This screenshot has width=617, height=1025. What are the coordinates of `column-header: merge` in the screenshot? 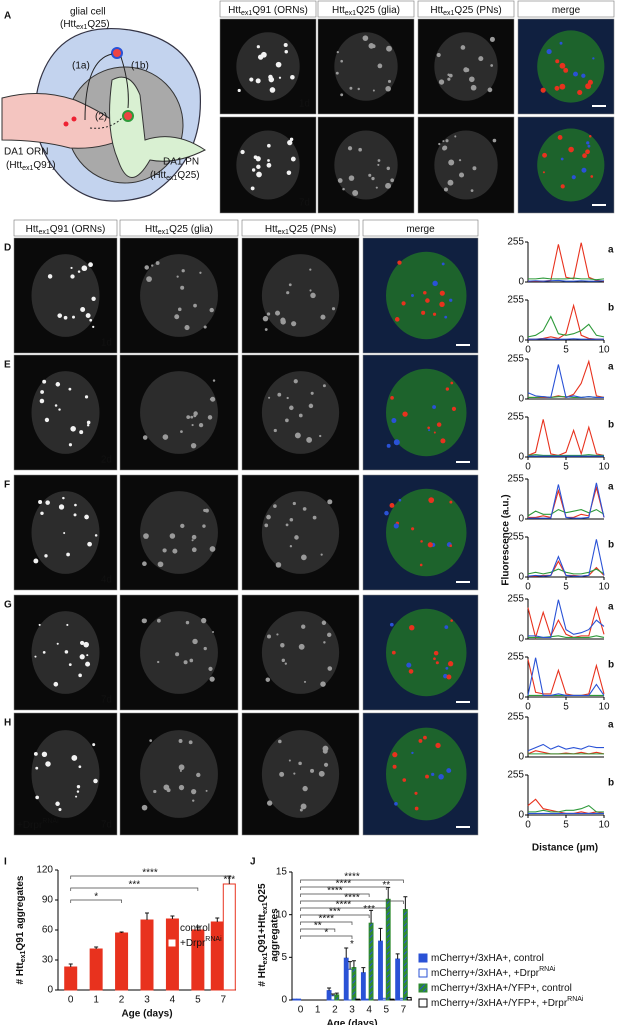 It's located at (566, 10).